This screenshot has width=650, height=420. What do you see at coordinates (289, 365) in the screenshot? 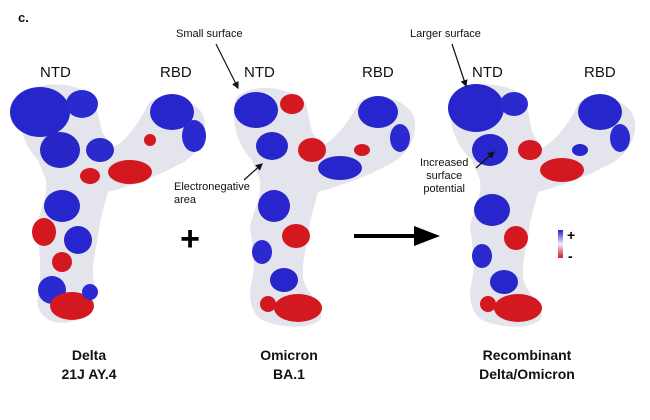
I see `caption-omicron: Omicron BA.1` at bounding box center [289, 365].